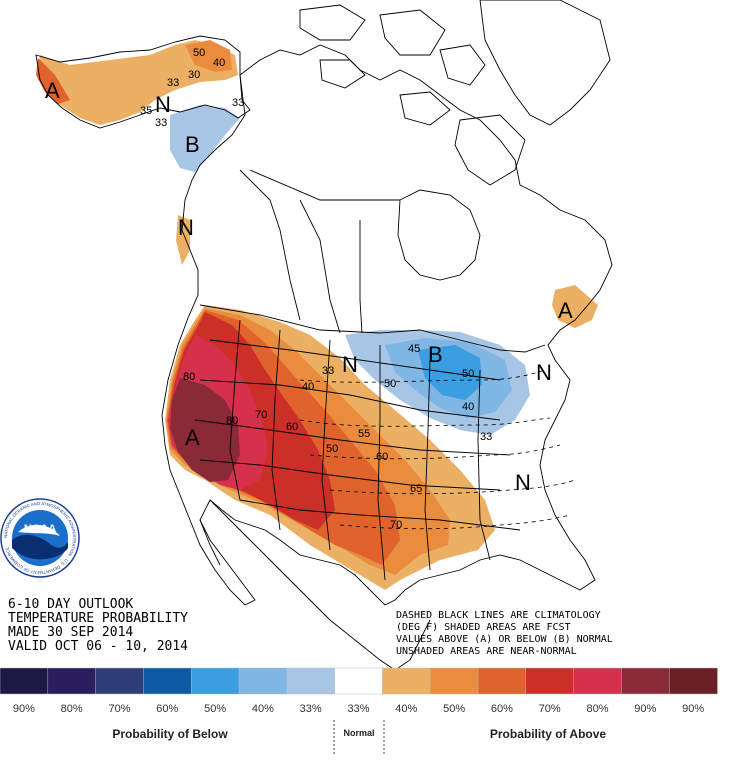 Image resolution: width=736 pixels, height=780 pixels. Describe the element at coordinates (435, 354) in the screenshot. I see `cat-b-great-lakes: B` at that location.